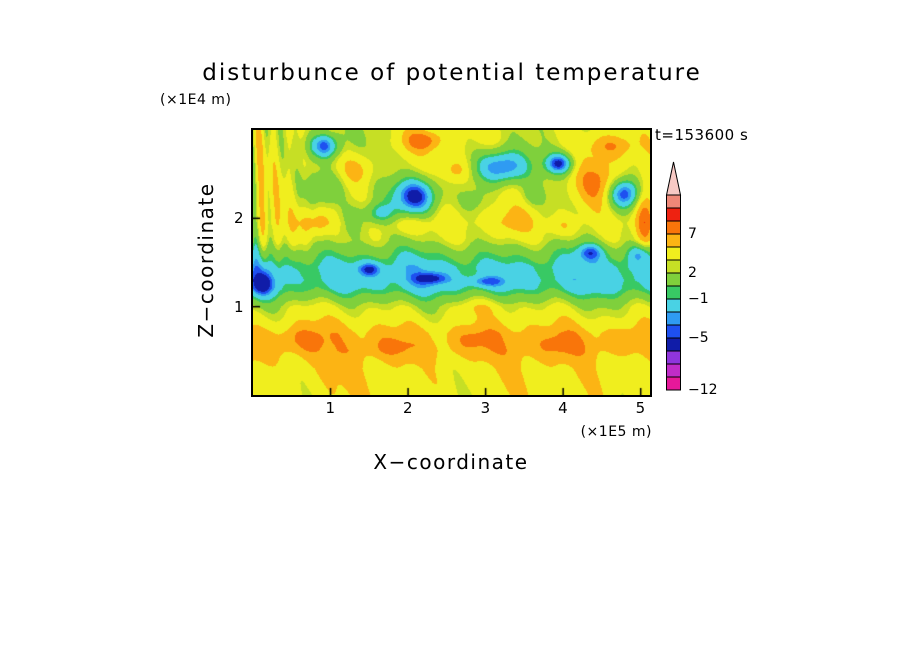 This screenshot has width=904, height=654. What do you see at coordinates (452, 73) in the screenshot?
I see `chart-title: disturbunce of potential temperature` at bounding box center [452, 73].